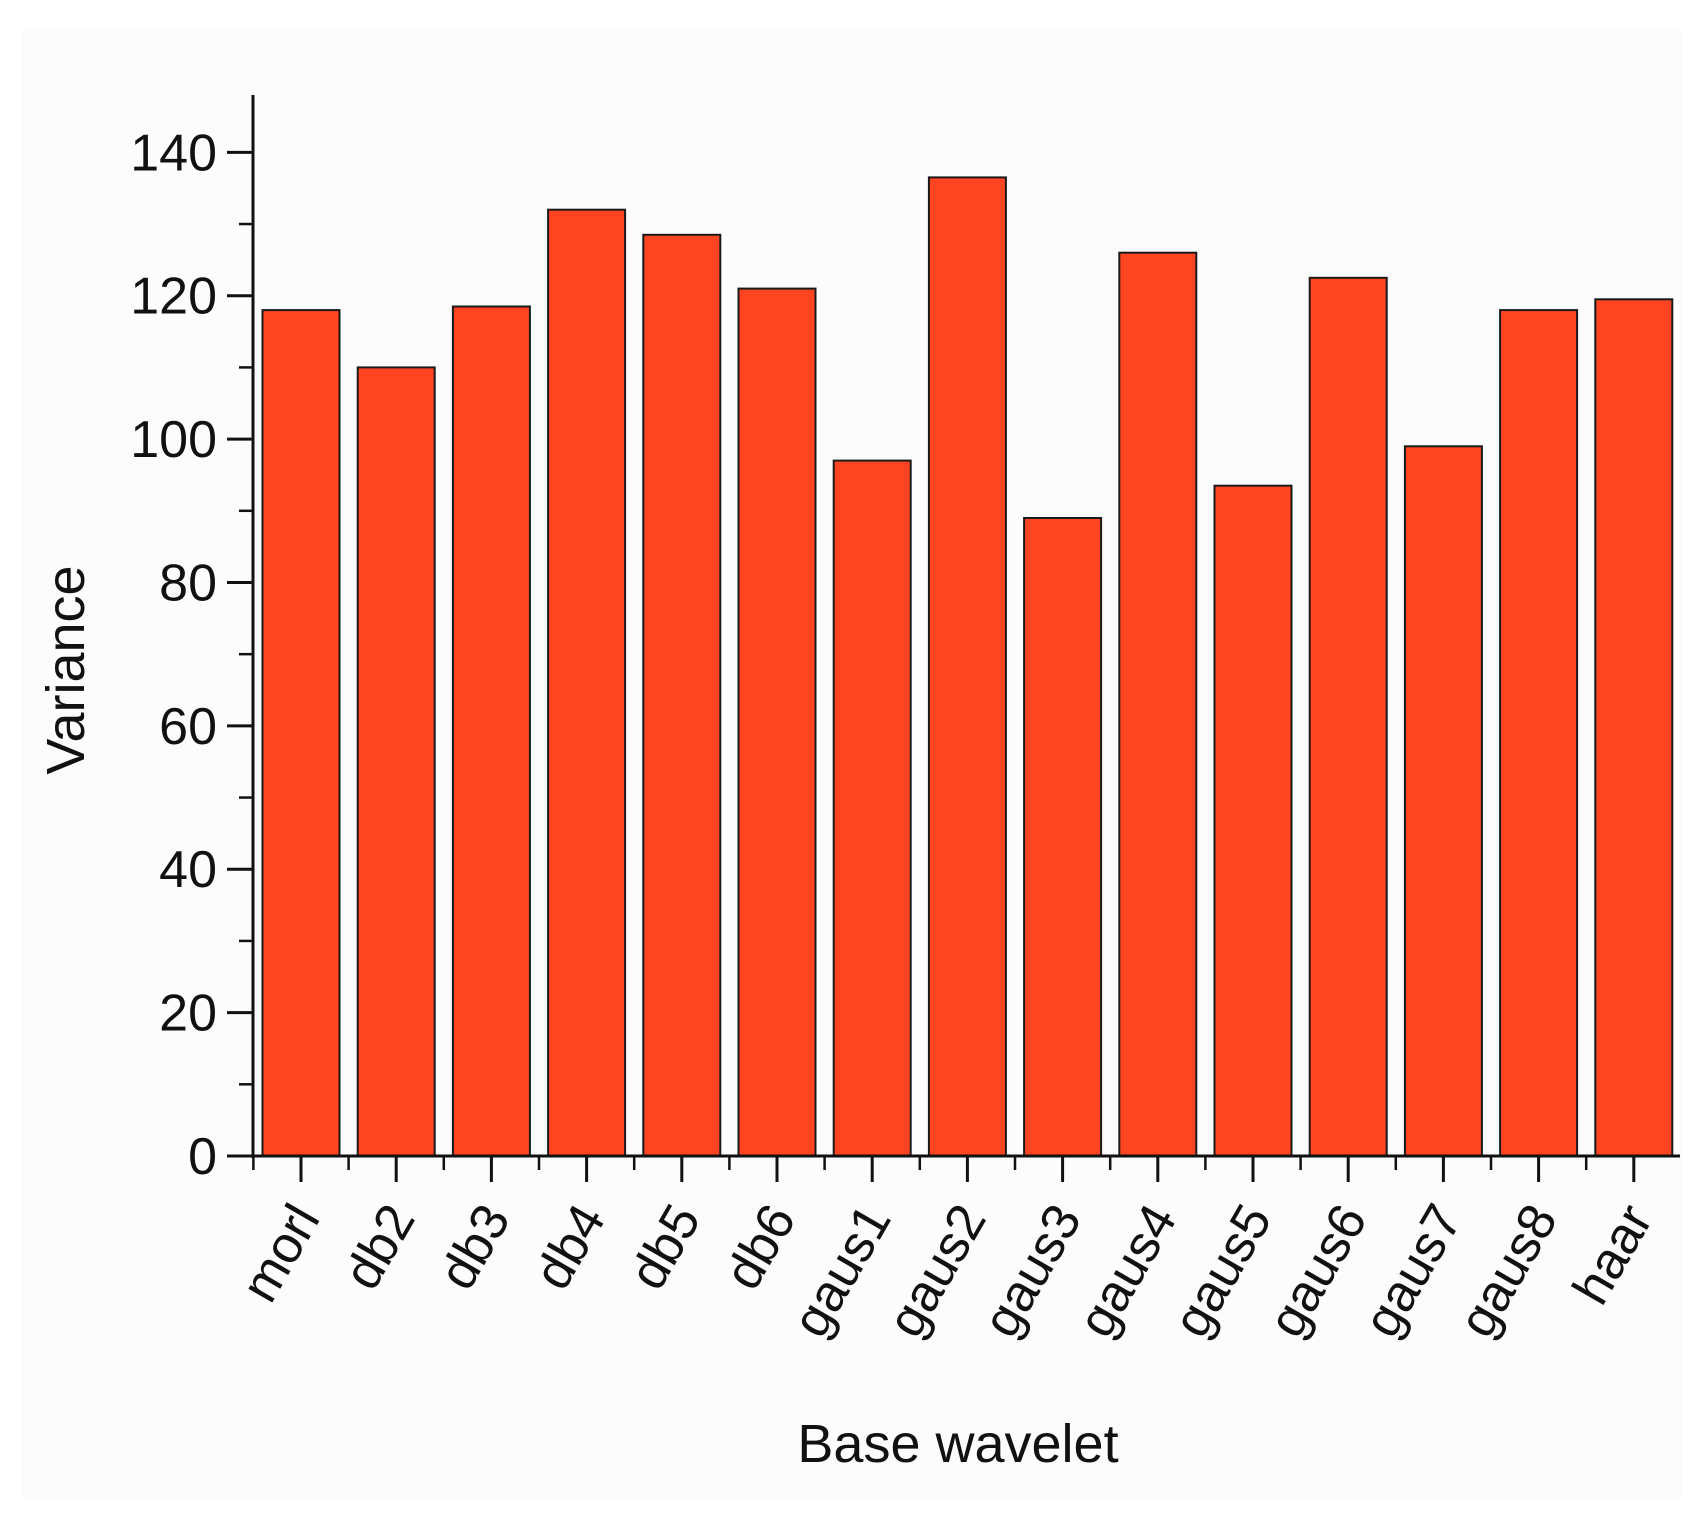  Describe the element at coordinates (1063, 837) in the screenshot. I see `bar-gaus3` at that location.